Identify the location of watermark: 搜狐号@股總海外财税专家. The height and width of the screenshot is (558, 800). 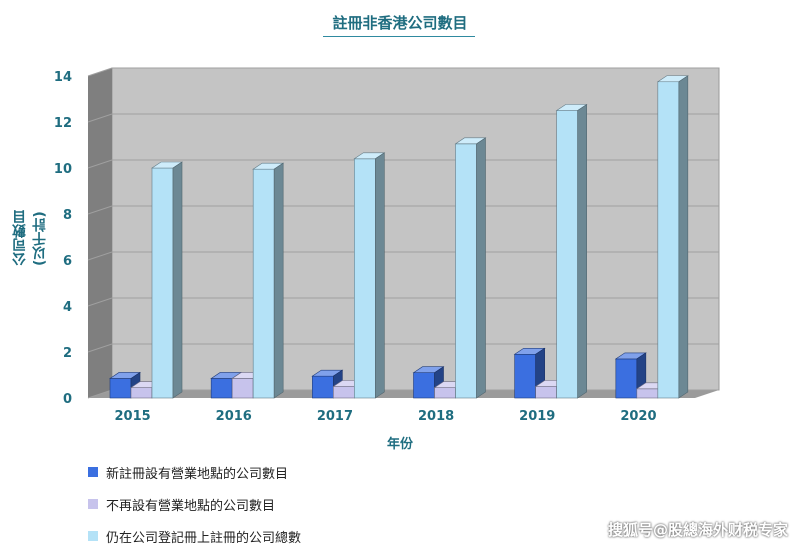
(697, 530).